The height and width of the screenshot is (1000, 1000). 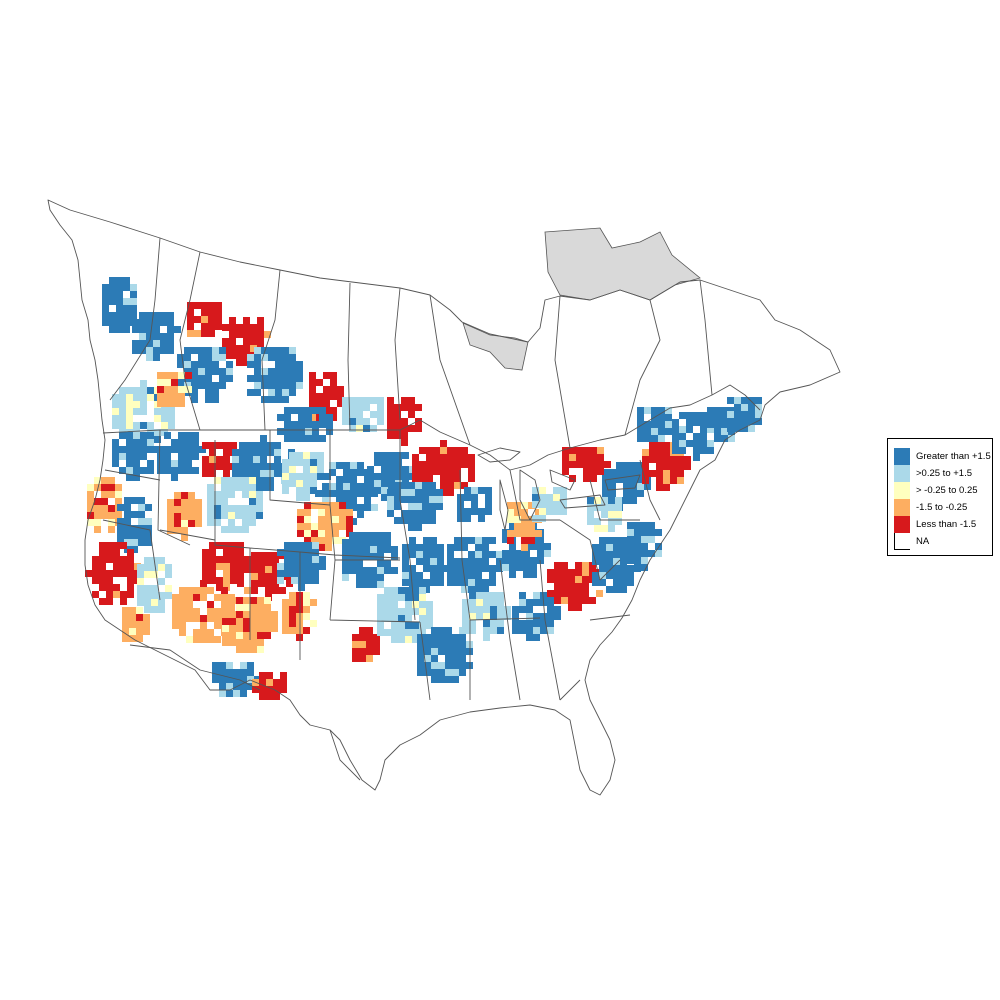 What do you see at coordinates (953, 456) in the screenshot?
I see `legend-label: Greater than +1.5` at bounding box center [953, 456].